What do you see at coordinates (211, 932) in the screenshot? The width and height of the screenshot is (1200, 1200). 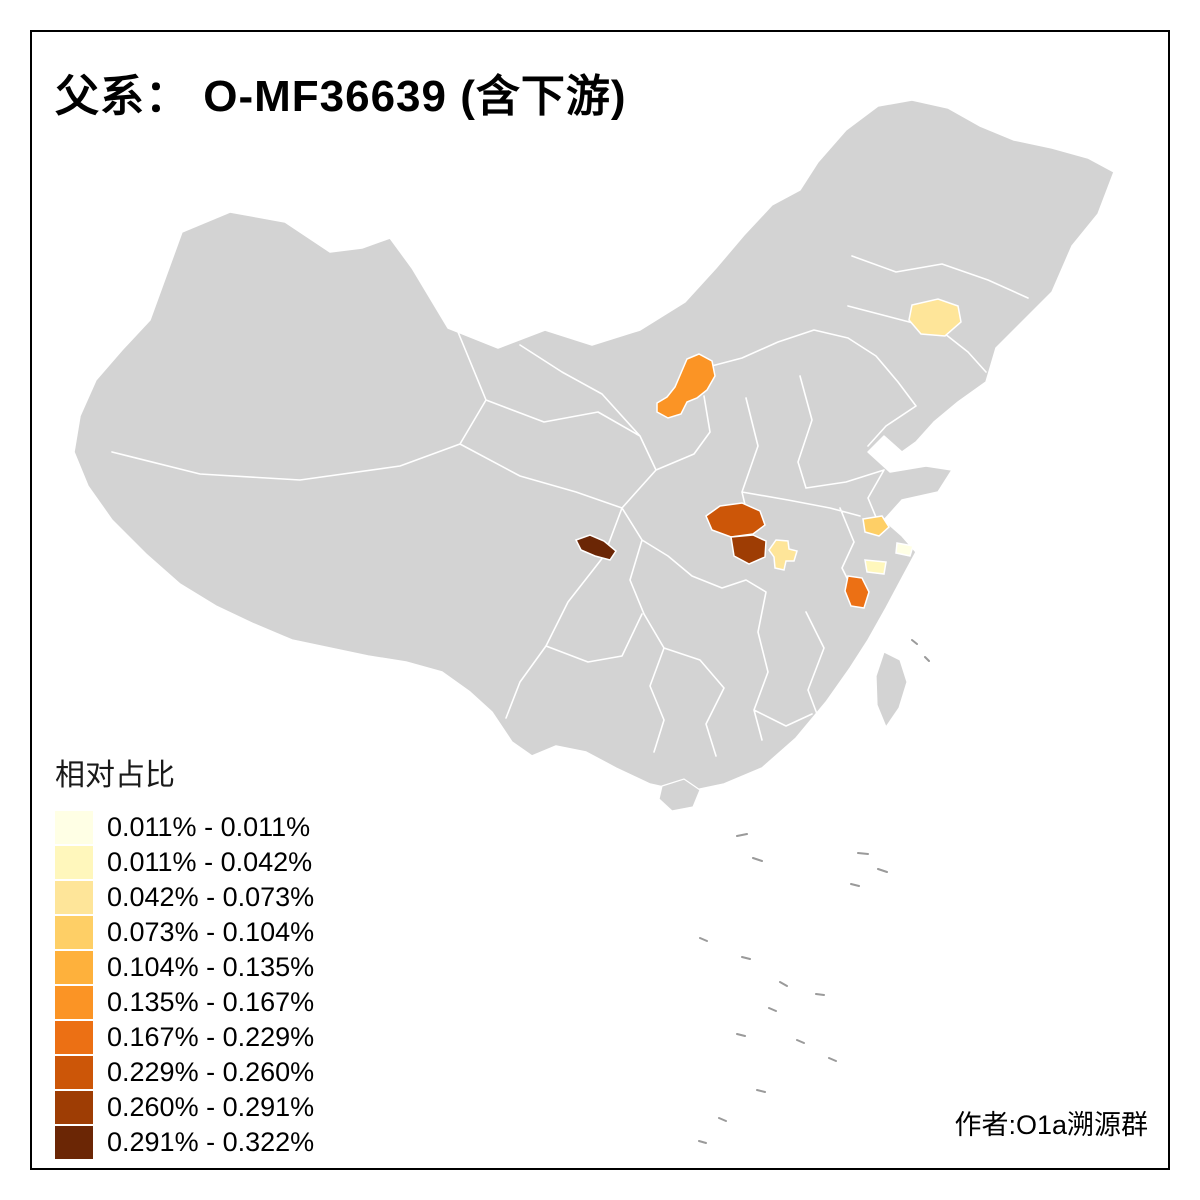 I see `legend-label: 0.073% - 0.104%` at bounding box center [211, 932].